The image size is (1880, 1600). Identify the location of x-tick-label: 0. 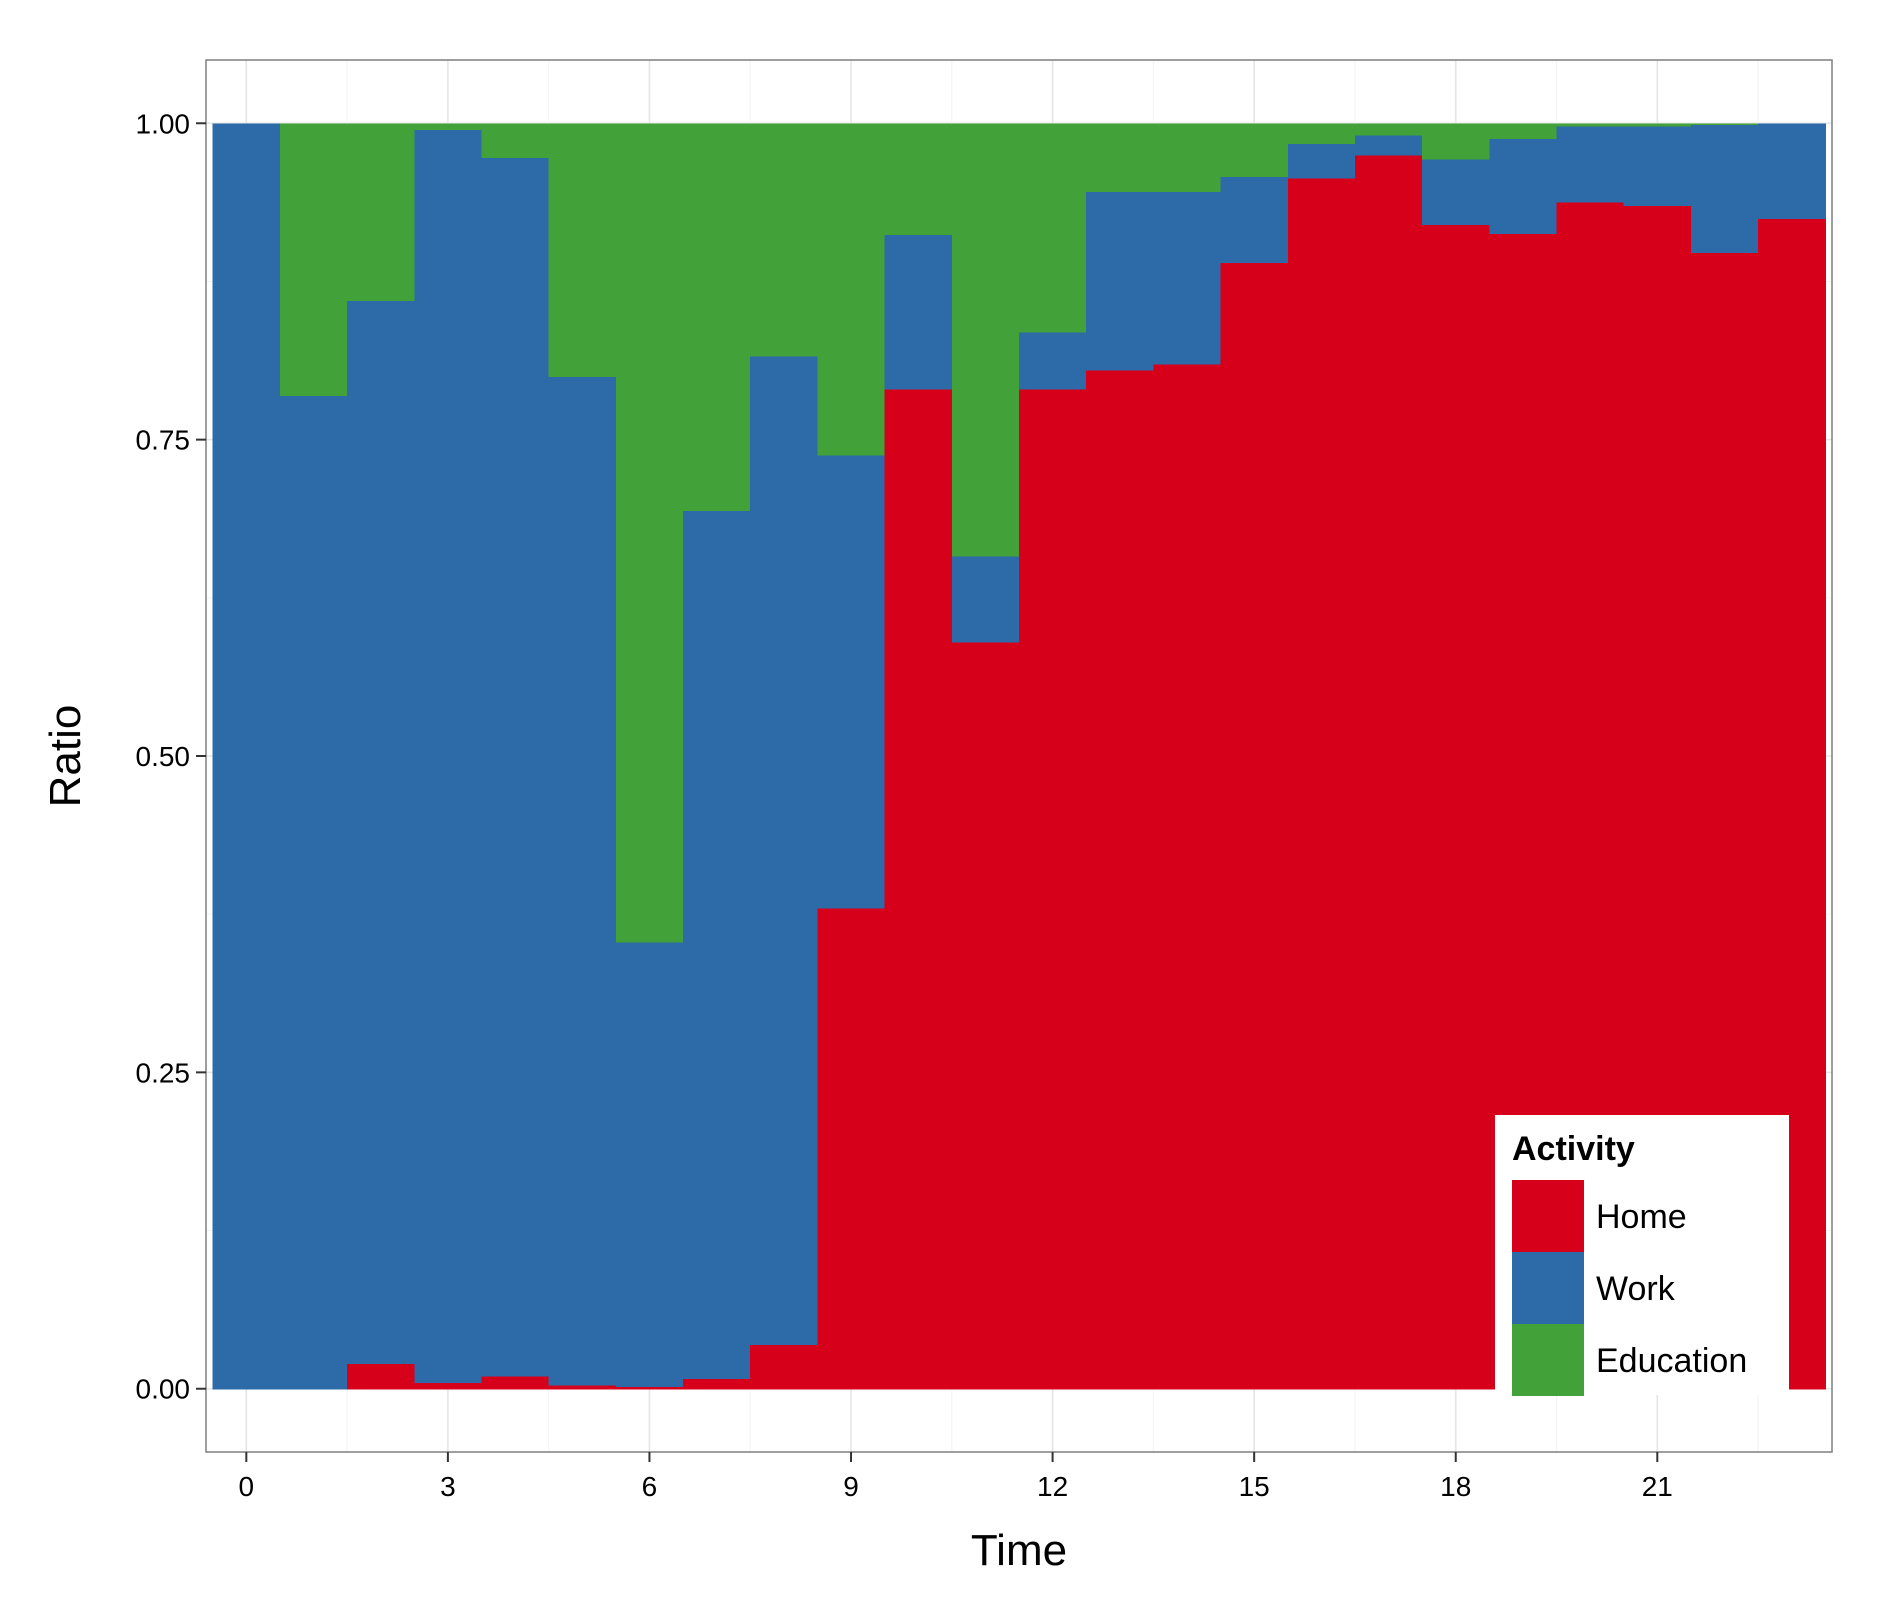
(247, 1486).